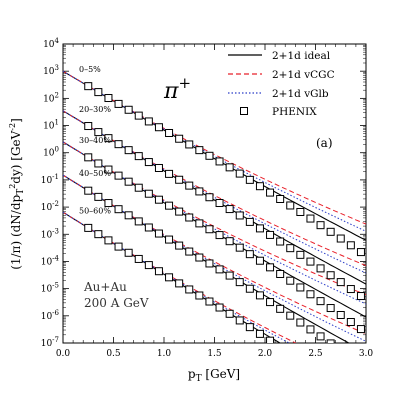 The width and height of the screenshot is (407, 407). I want to click on y-axis-label: (1/π) (dN/dpT2dy) [GeV-2], so click(17, 194).